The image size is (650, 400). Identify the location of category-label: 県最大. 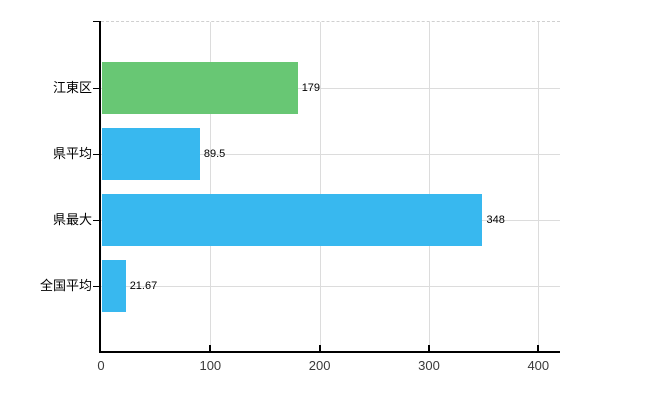
(72, 219).